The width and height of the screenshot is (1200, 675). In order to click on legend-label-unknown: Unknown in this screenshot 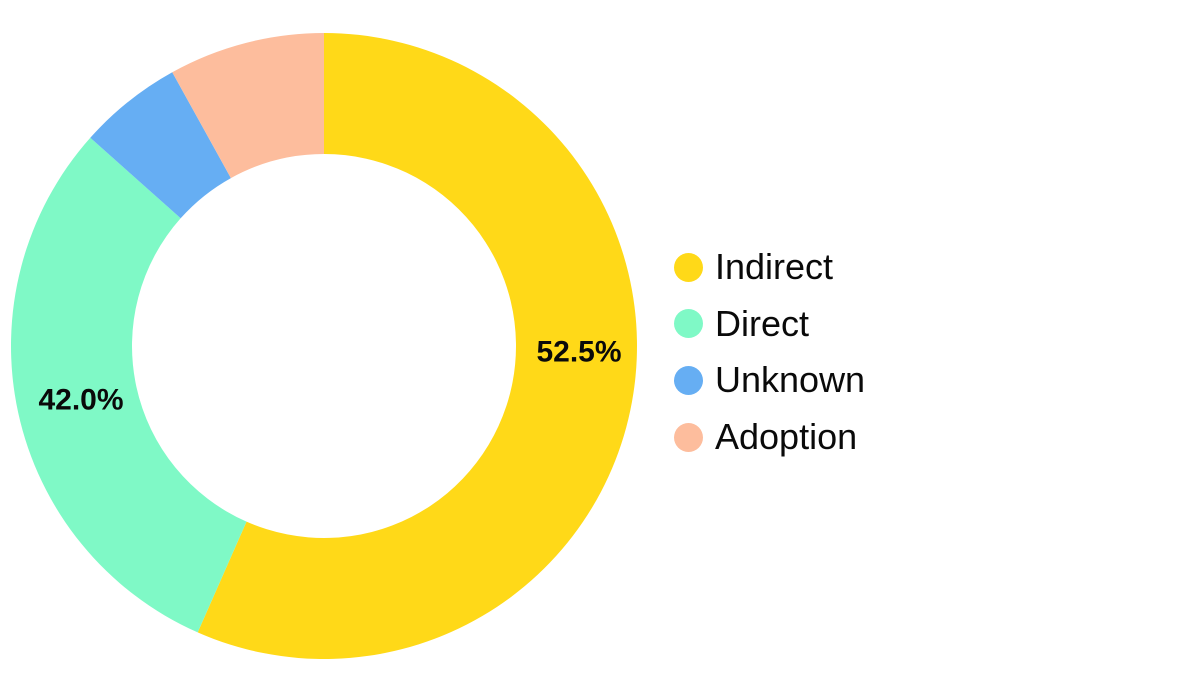, I will do `click(790, 380)`.